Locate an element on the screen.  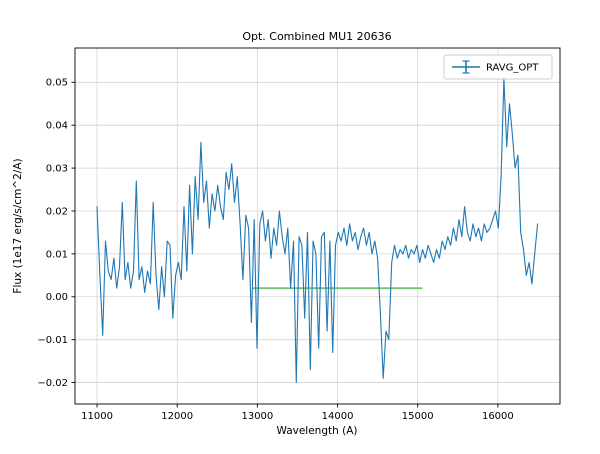
x-tick-label: 14000 is located at coordinates (338, 416).